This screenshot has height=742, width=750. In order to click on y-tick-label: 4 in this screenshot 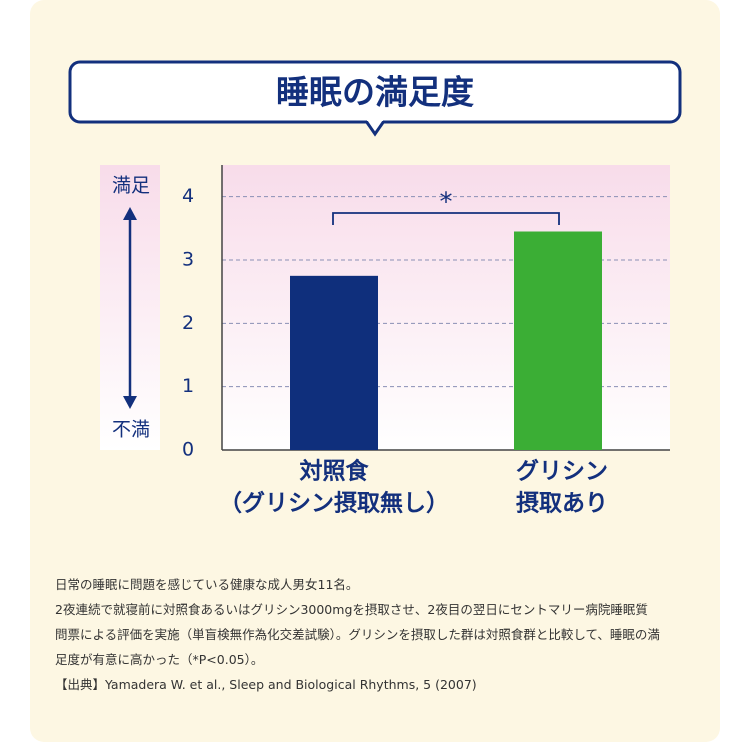, I will do `click(188, 196)`.